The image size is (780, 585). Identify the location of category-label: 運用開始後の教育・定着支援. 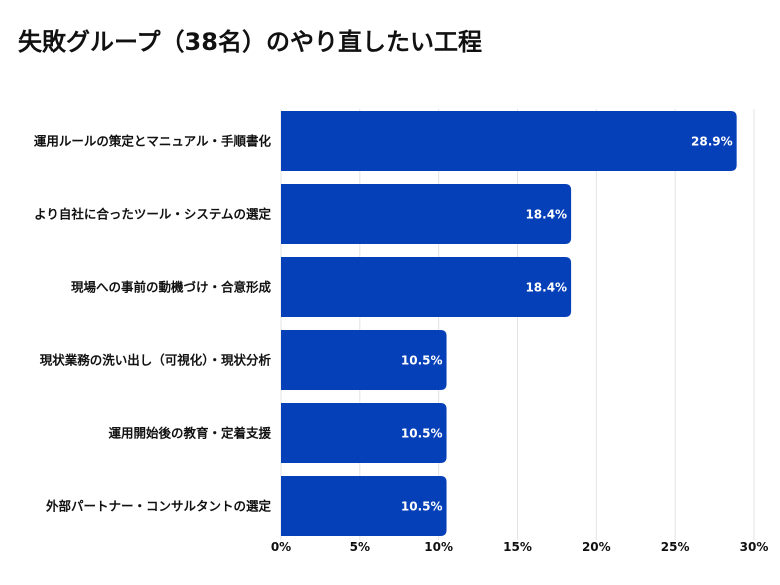
(189, 433).